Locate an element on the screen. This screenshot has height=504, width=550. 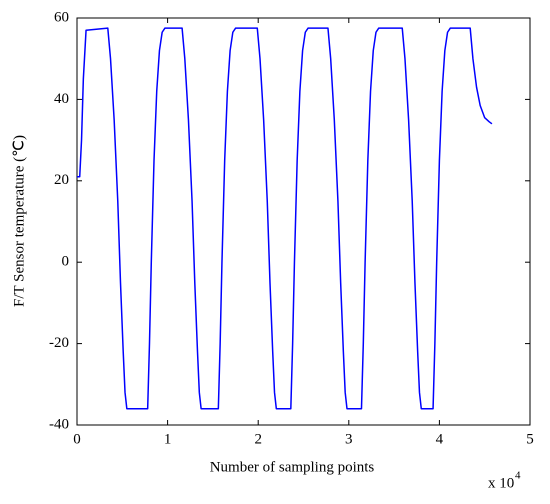
y-axis-label: F/T Sensor temperature (℃) is located at coordinates (19, 221).